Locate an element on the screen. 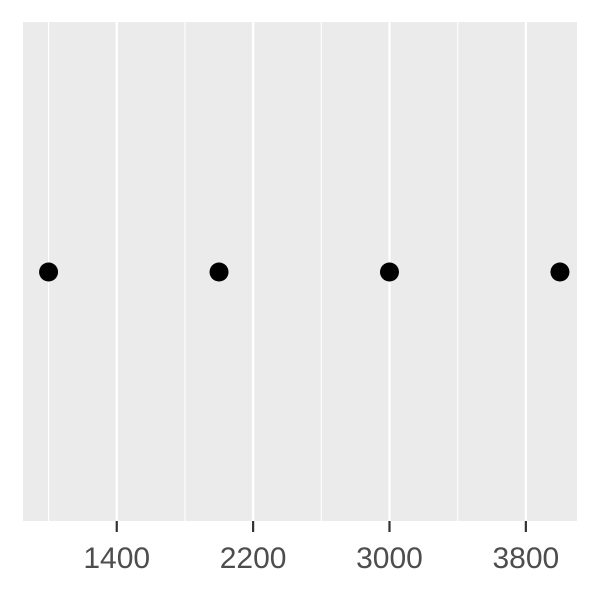 The height and width of the screenshot is (605, 600). x-tick-label-2: 3000 is located at coordinates (389, 558).